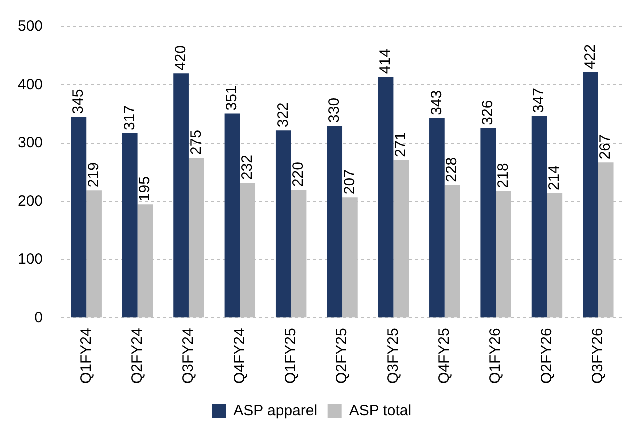 Image resolution: width=632 pixels, height=429 pixels. What do you see at coordinates (393, 356) in the screenshot?
I see `x-tick-label: Q3FY25` at bounding box center [393, 356].